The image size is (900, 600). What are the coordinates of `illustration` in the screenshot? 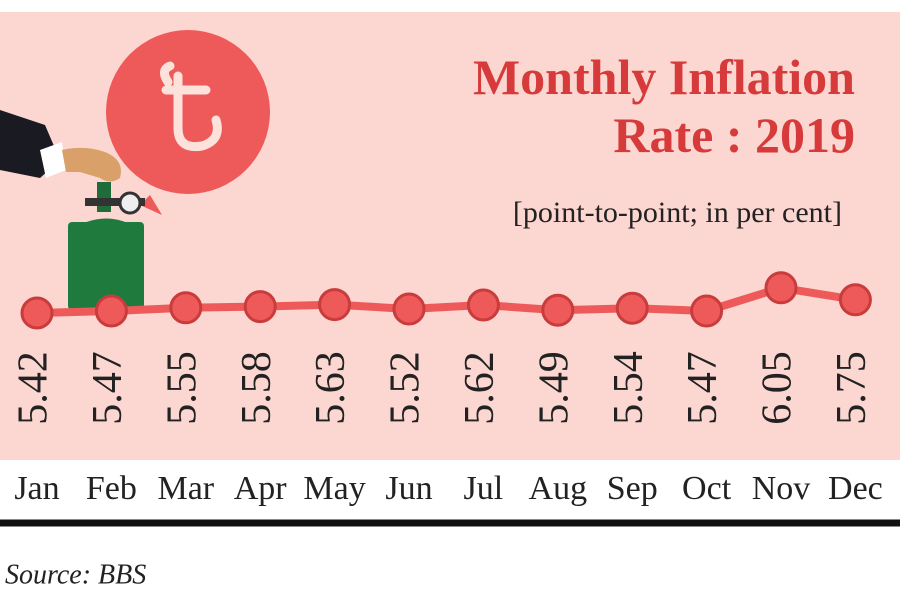 It's located at (135, 170).